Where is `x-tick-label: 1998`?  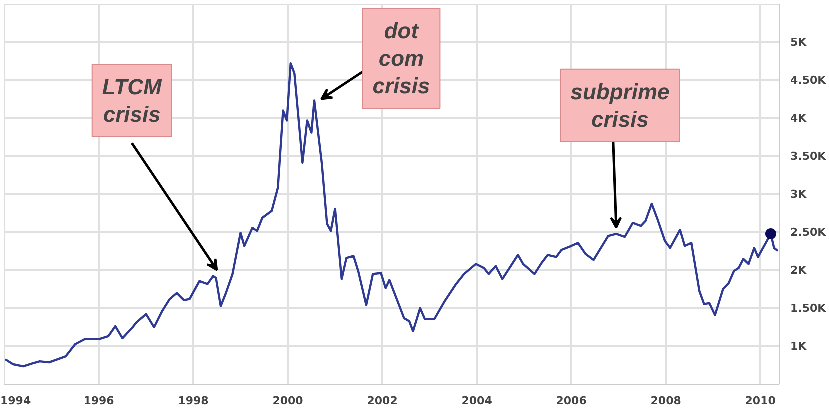 x-tick-label: 1998 is located at coordinates (193, 401).